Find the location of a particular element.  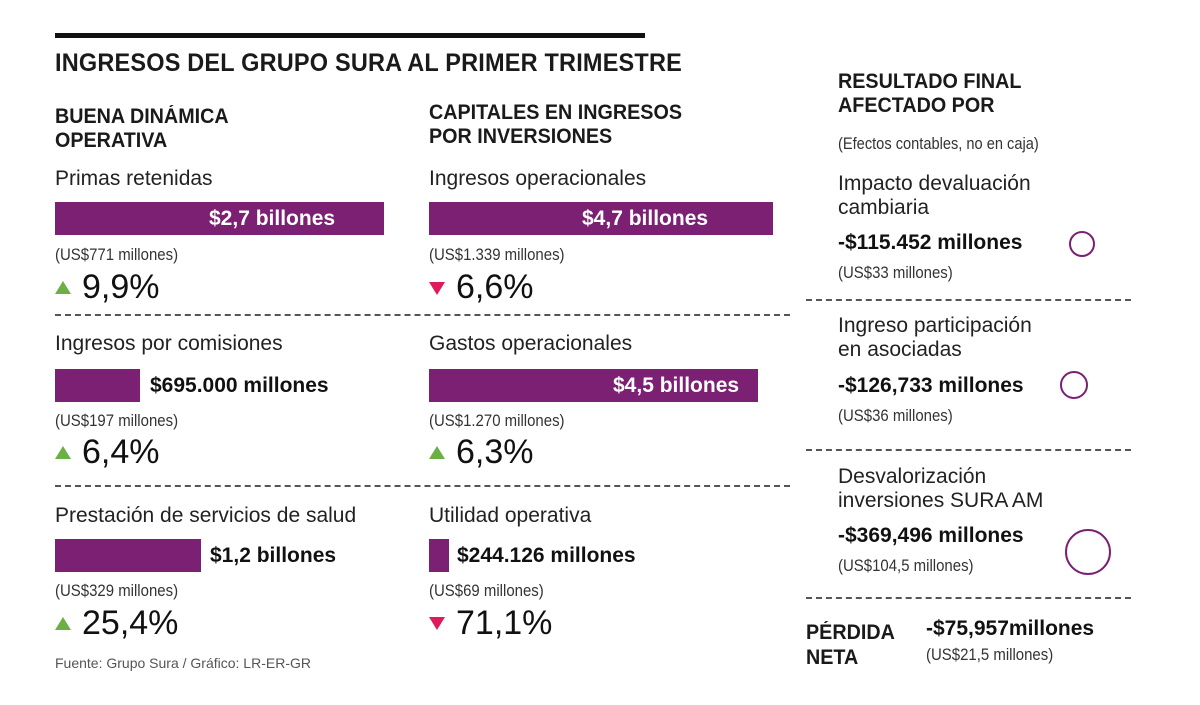

usd-comisiones: (US$197 millones) is located at coordinates (117, 420).